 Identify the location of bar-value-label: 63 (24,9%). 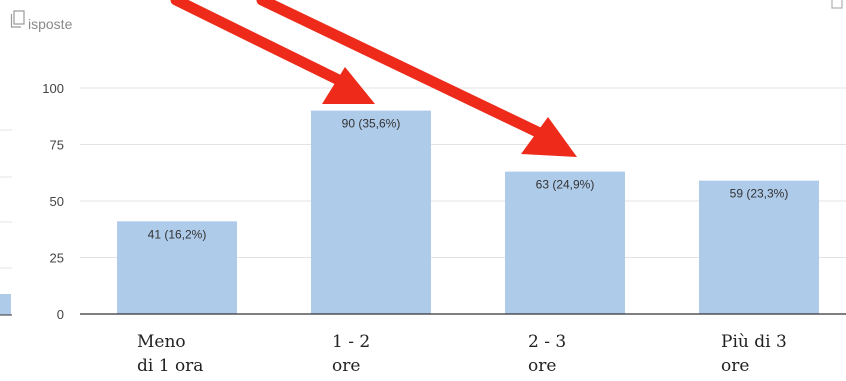
(565, 185).